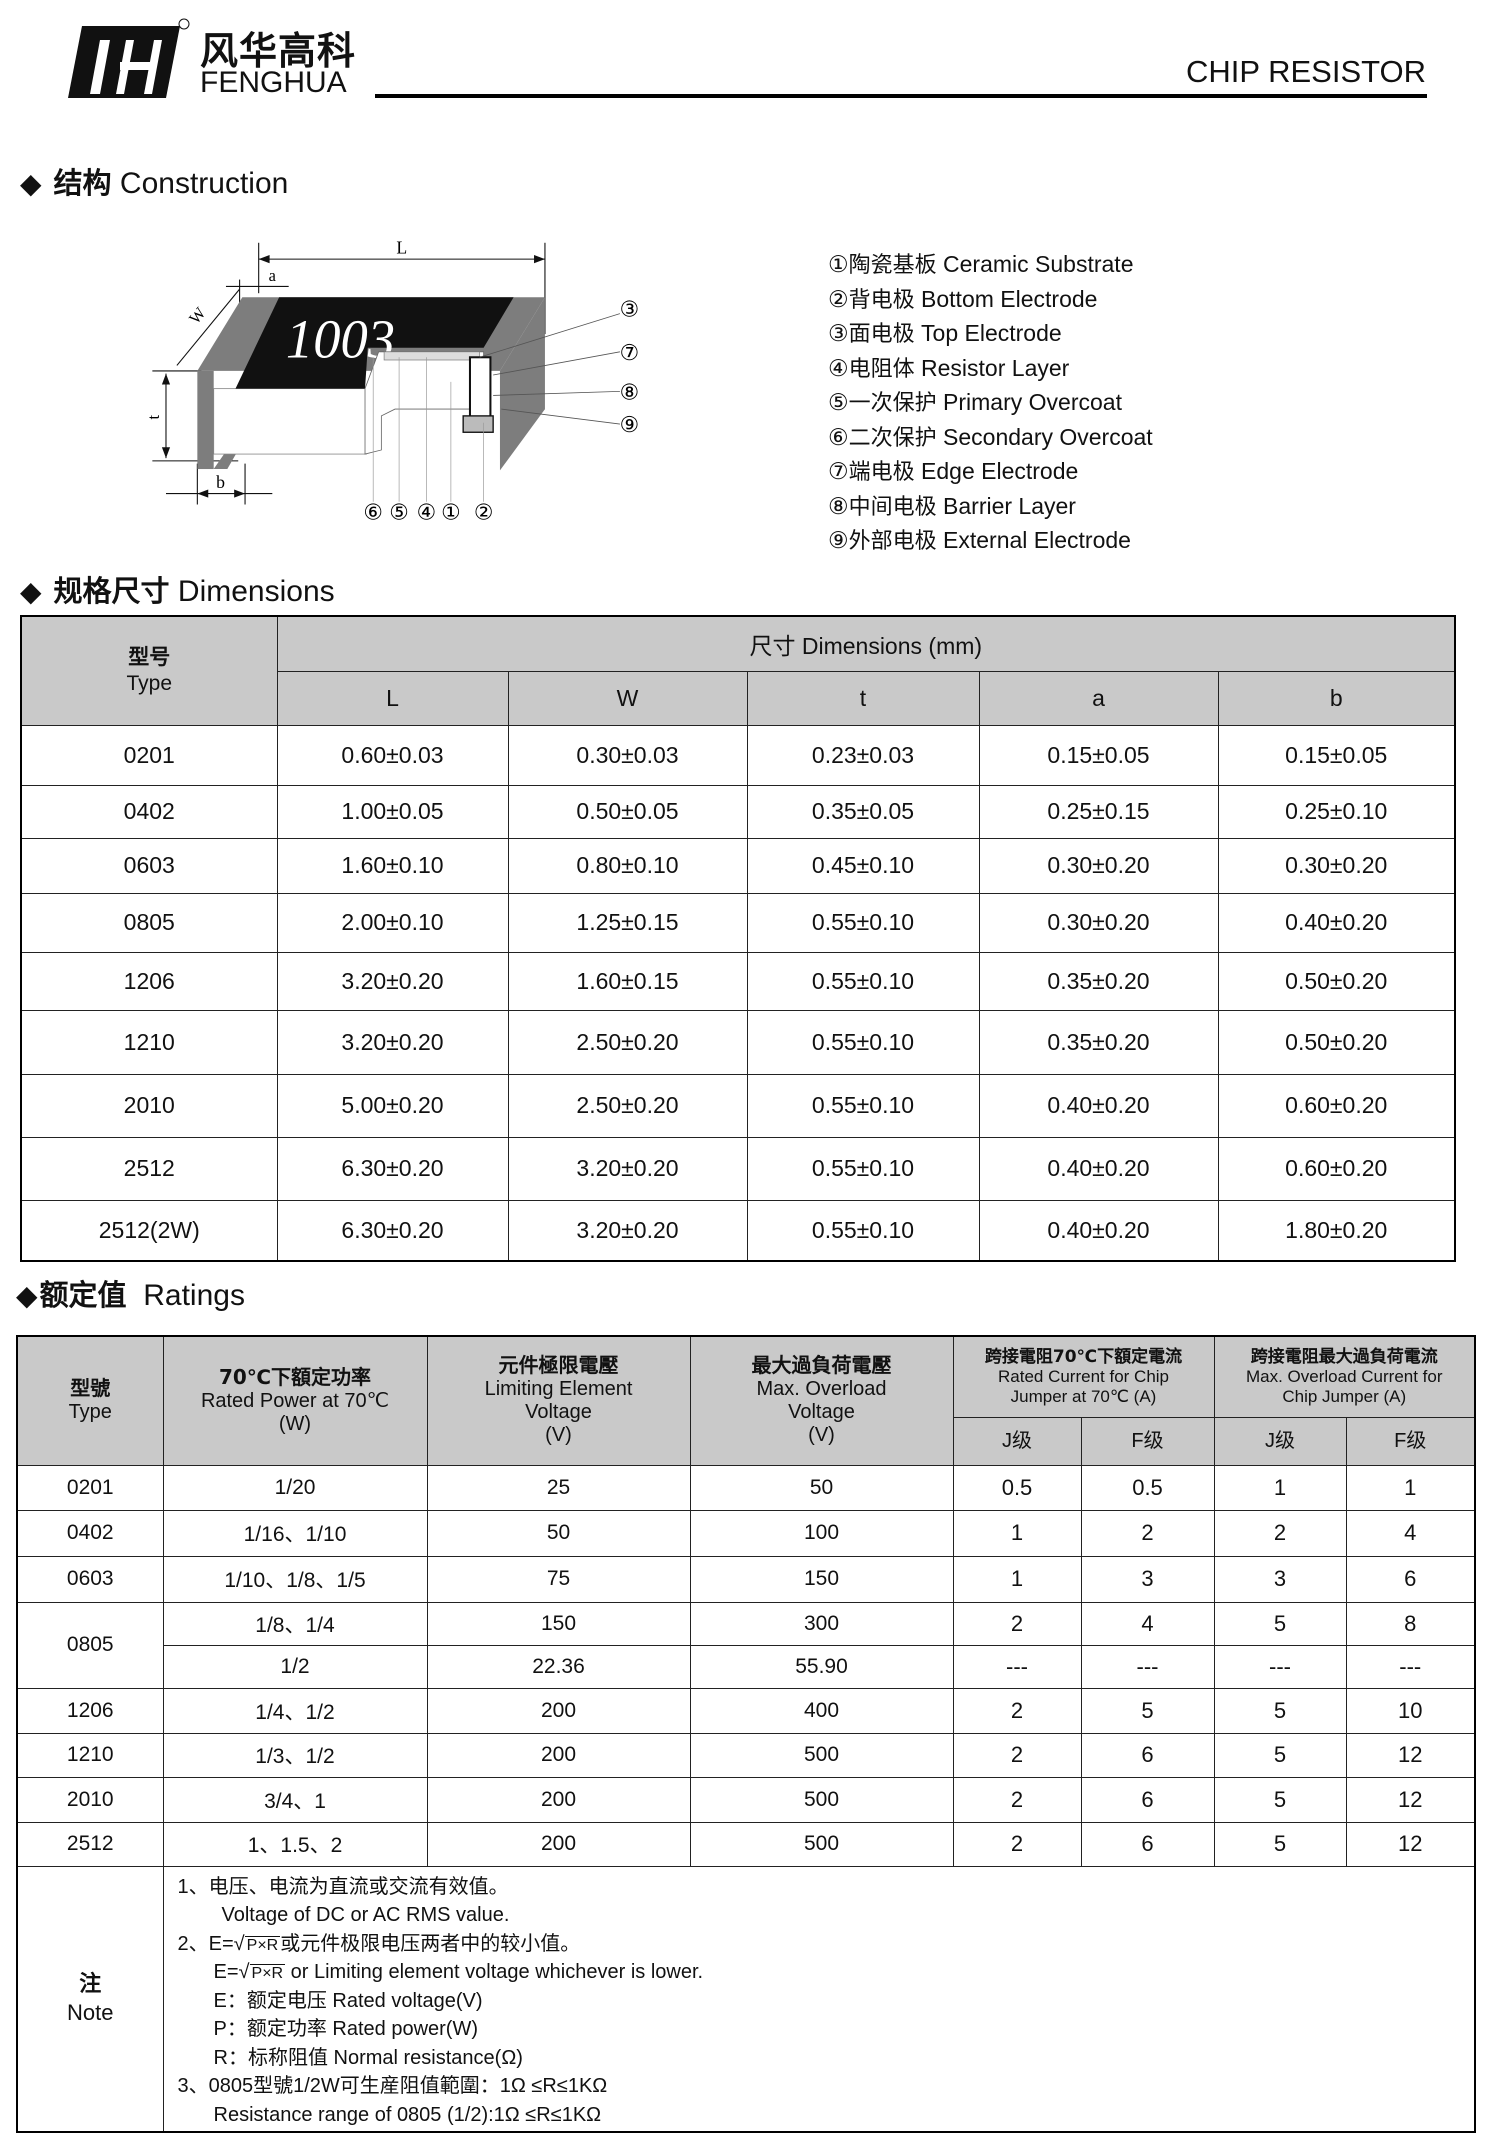  Describe the element at coordinates (881, 300) in the screenshot. I see `legend-cn: 背电极` at that location.